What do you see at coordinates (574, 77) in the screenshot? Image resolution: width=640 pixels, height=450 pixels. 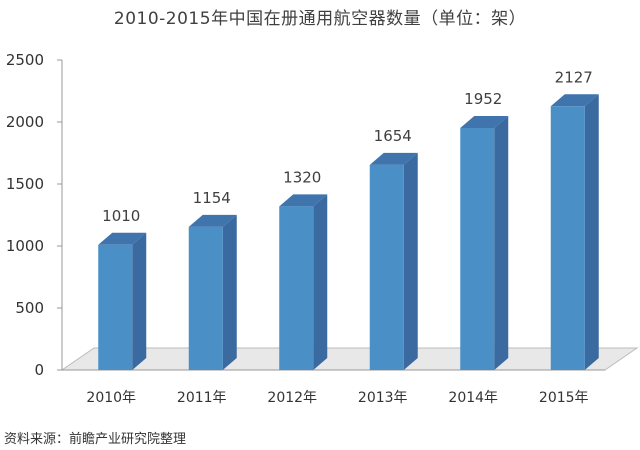 I see `data-label: 2127` at bounding box center [574, 77].